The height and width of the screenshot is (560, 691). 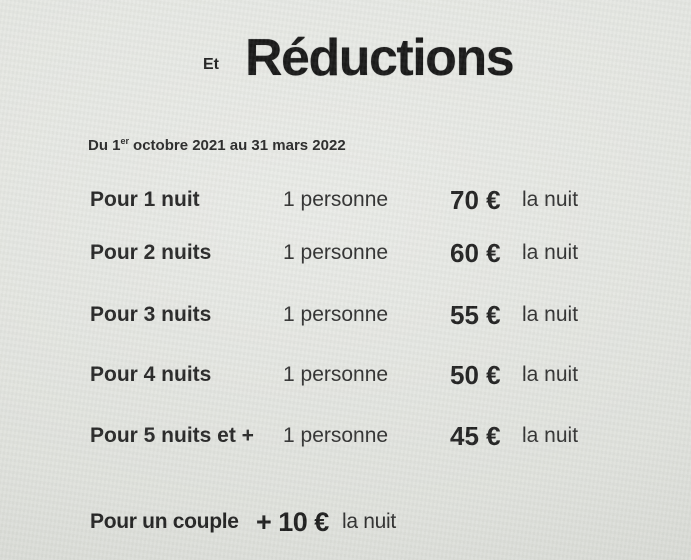 I want to click on rate-price: 60 €, so click(x=475, y=253).